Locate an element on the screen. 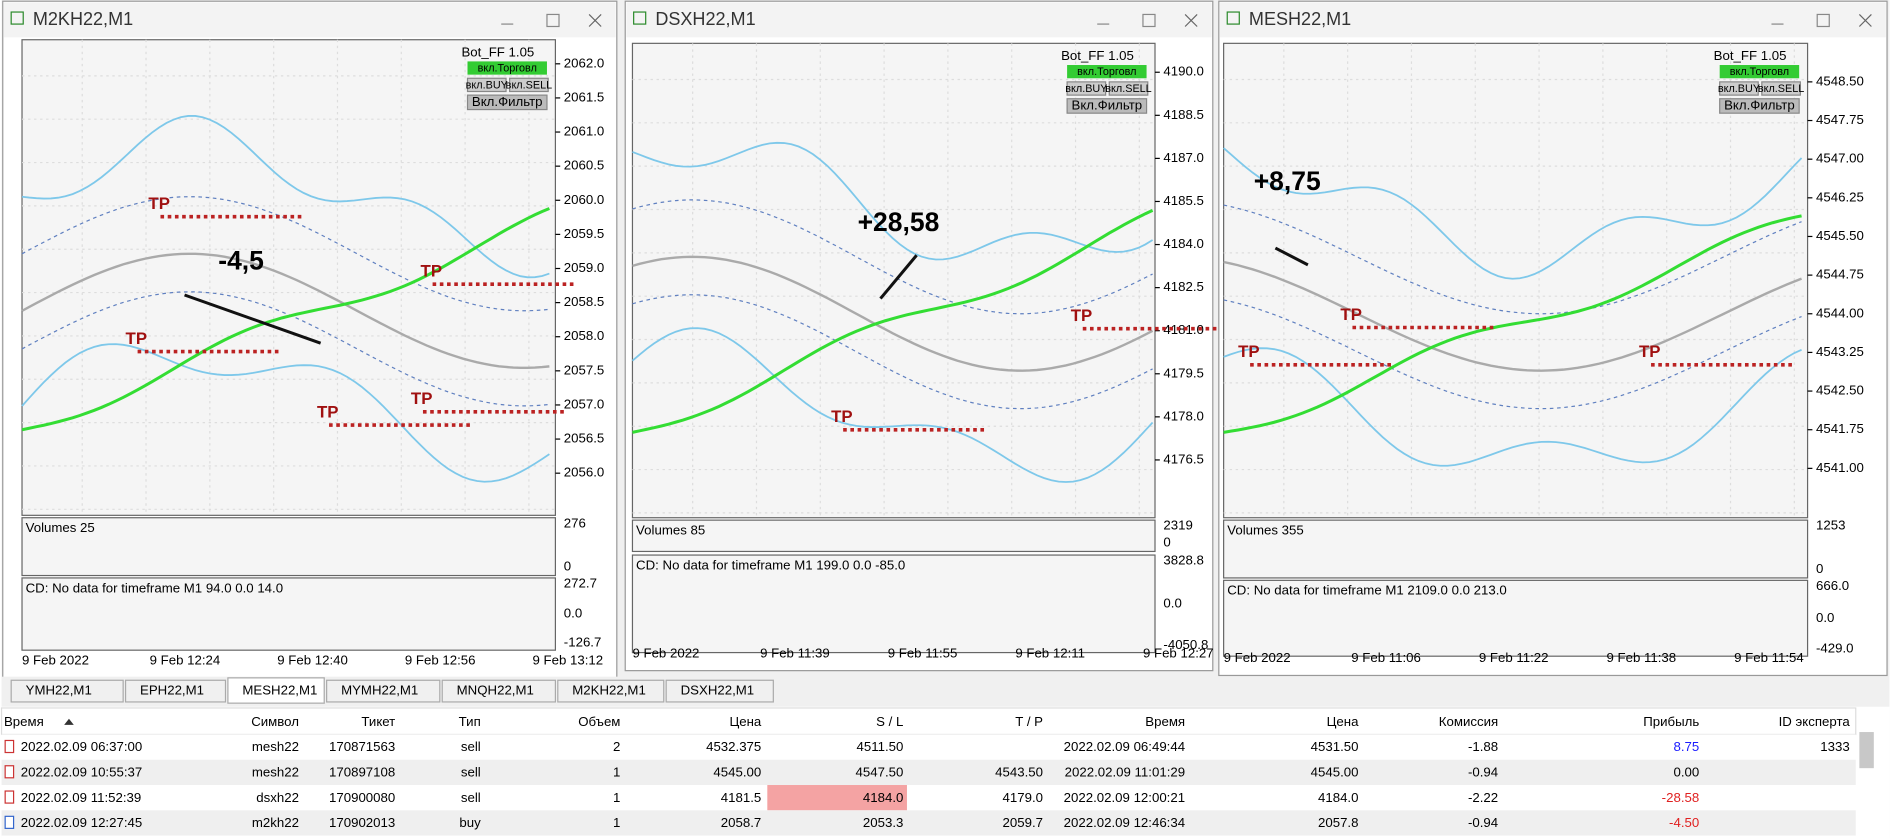 This screenshot has height=838, width=1891. table-cell: mesh22 is located at coordinates (275, 746).